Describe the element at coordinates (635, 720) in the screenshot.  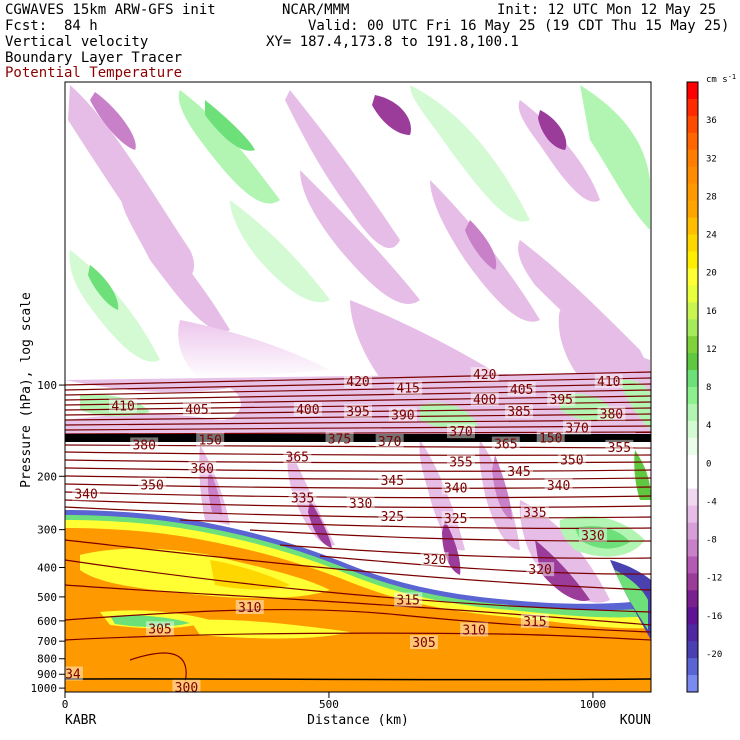
I see `right-endpoint-label: KOUN` at that location.